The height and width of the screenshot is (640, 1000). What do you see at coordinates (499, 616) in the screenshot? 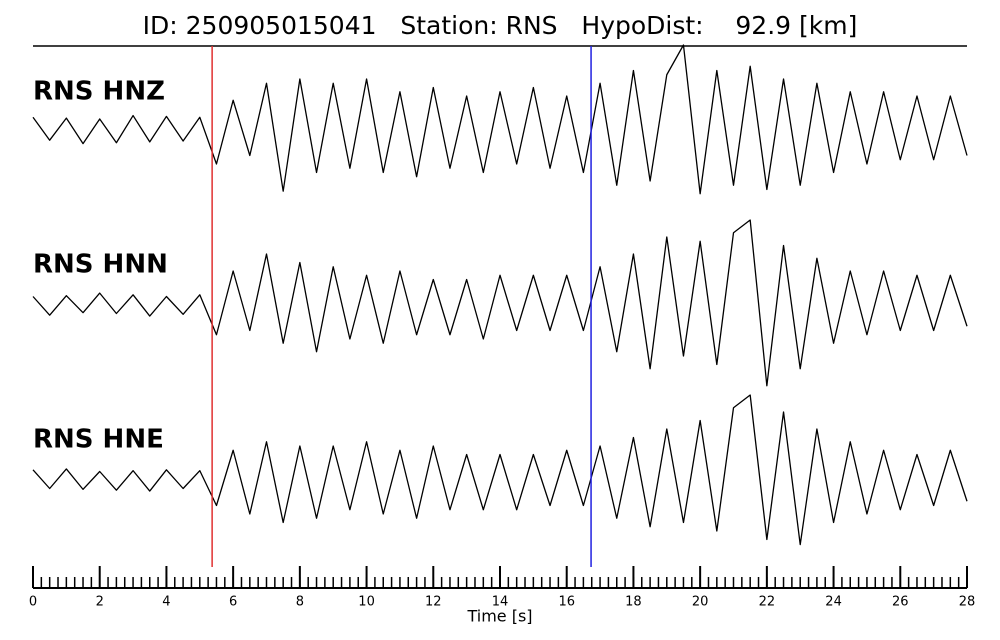
I see `x-axis-label: Time [s]` at bounding box center [499, 616].